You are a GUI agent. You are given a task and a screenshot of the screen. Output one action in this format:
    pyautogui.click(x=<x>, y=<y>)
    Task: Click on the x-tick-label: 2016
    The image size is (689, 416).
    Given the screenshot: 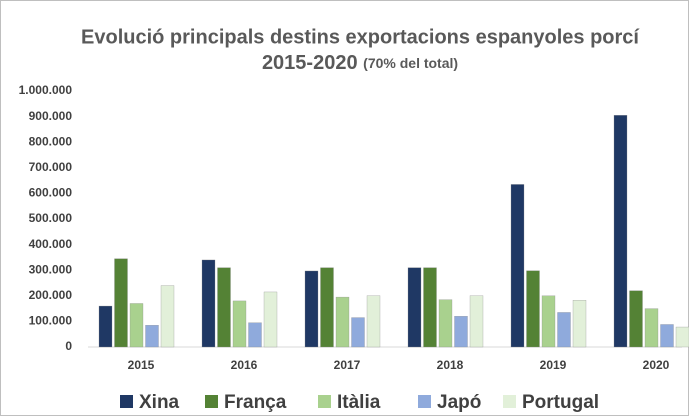 What is the action you would take?
    pyautogui.click(x=244, y=365)
    